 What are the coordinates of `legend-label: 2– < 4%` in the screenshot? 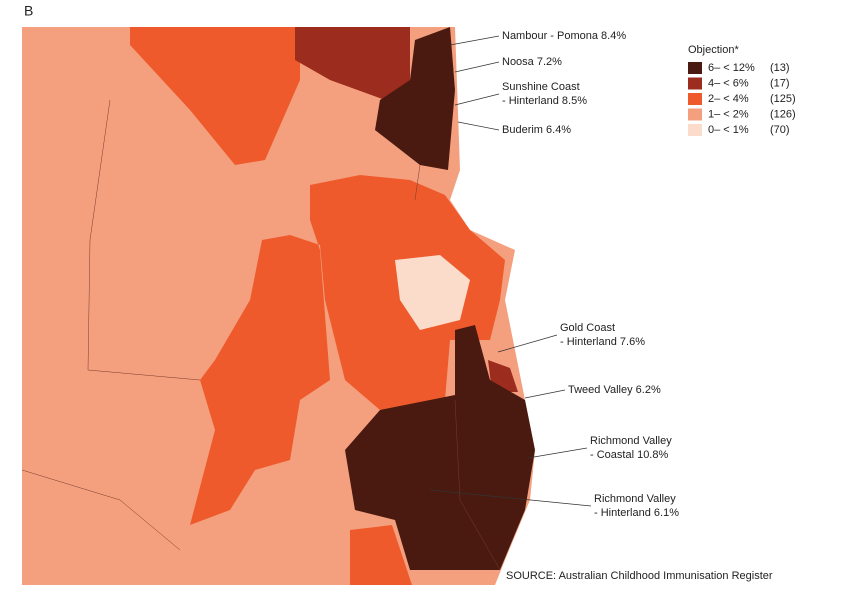 It's located at (728, 99).